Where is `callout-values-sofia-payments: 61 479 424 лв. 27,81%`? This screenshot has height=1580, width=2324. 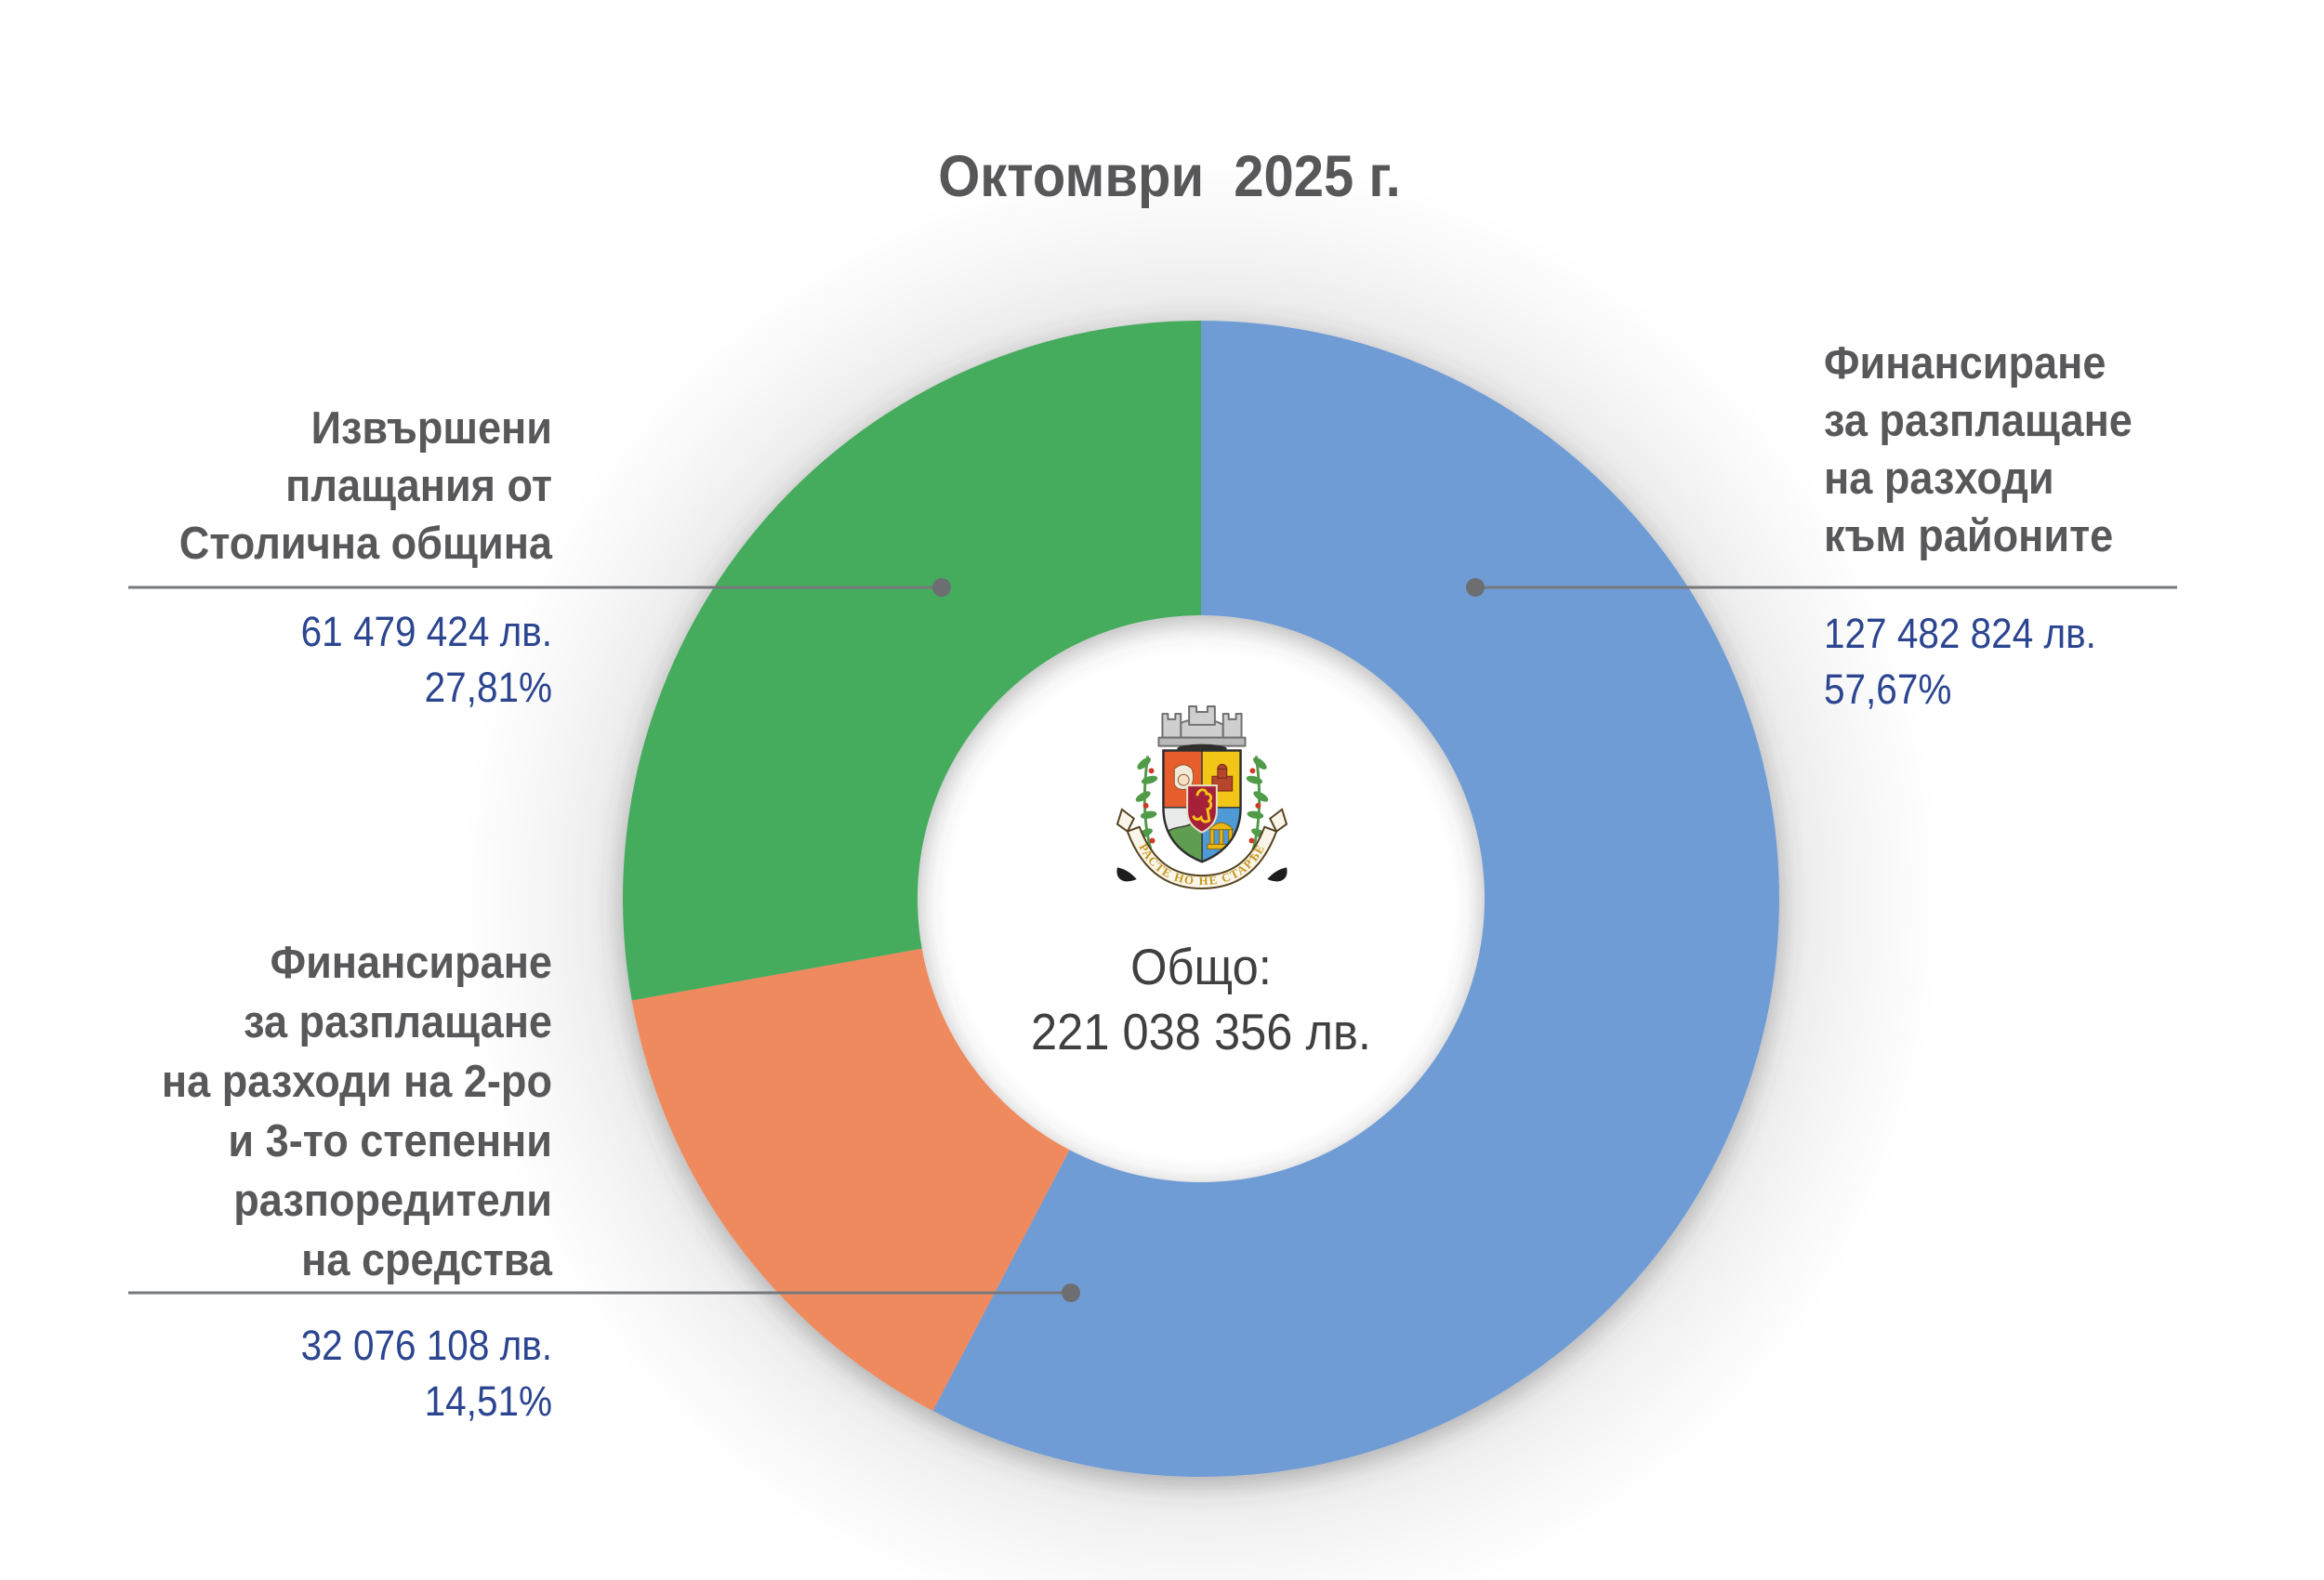
callout-values-sofia-payments: 61 479 424 лв. 27,81% is located at coordinates (276, 660).